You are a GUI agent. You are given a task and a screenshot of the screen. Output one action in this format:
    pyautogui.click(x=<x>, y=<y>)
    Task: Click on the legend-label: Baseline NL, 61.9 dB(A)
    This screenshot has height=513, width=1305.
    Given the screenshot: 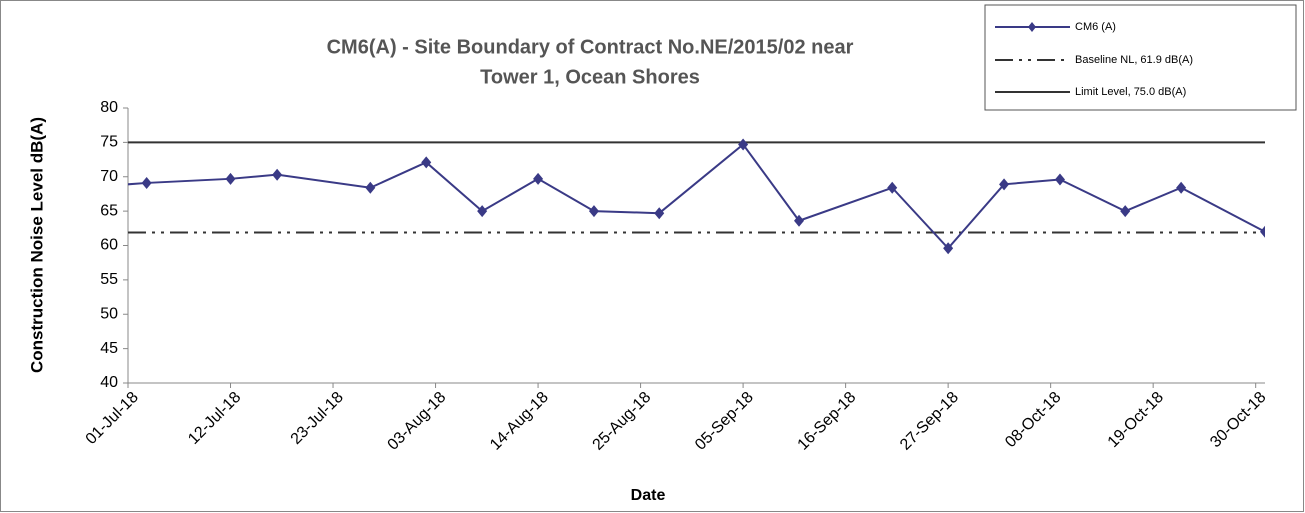 What is the action you would take?
    pyautogui.click(x=1134, y=60)
    